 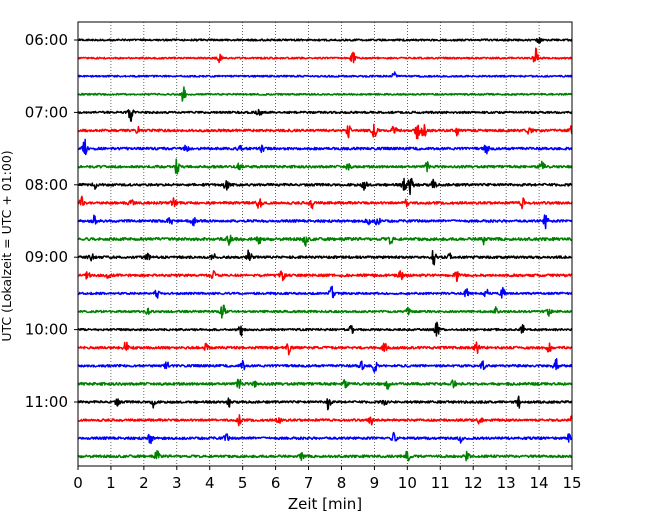 I want to click on x-tick-label: 9, so click(x=375, y=483).